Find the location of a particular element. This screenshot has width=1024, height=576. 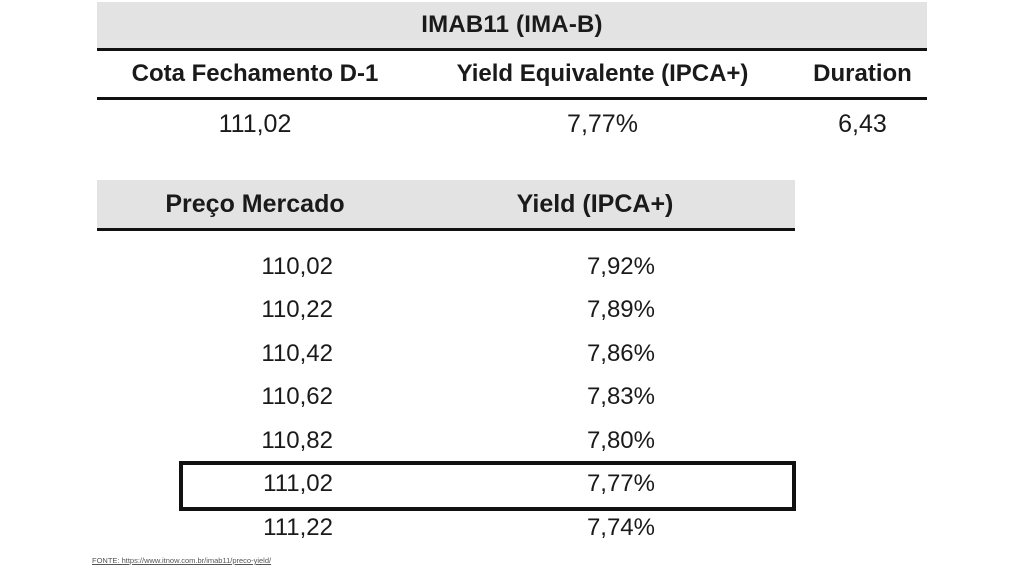

highlighted-row-frame is located at coordinates (487, 486).